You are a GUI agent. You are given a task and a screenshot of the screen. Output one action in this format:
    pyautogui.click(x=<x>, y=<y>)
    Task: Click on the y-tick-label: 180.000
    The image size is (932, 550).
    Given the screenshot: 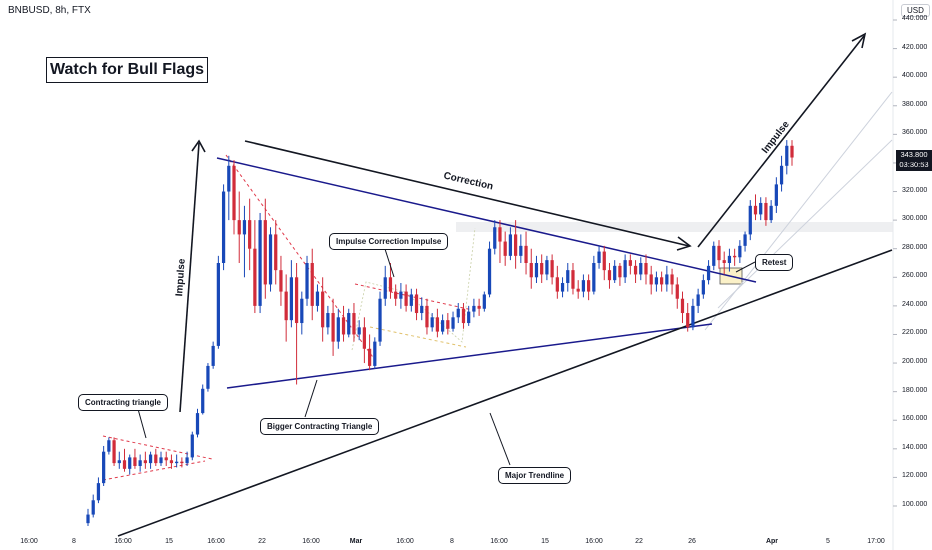 What is the action you would take?
    pyautogui.click(x=915, y=390)
    